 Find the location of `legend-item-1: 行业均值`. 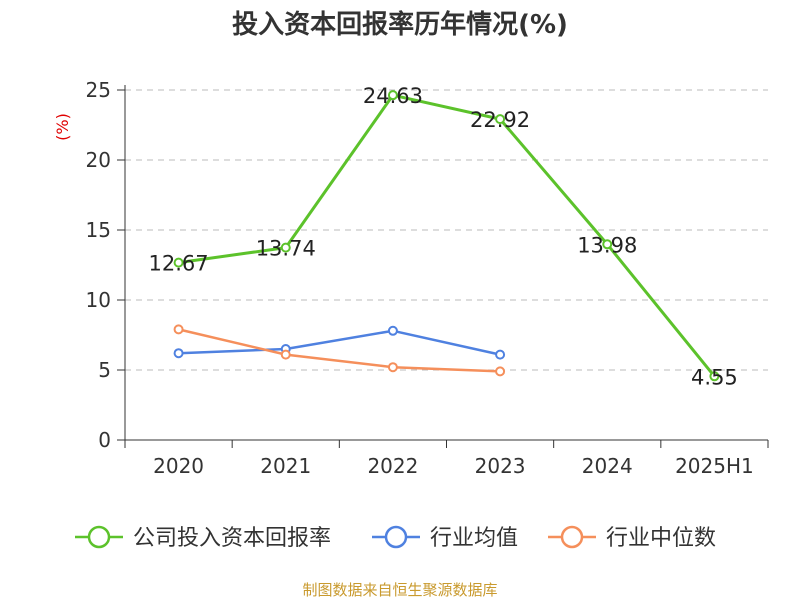

legend-item-1: 行业均值 is located at coordinates (445, 538).